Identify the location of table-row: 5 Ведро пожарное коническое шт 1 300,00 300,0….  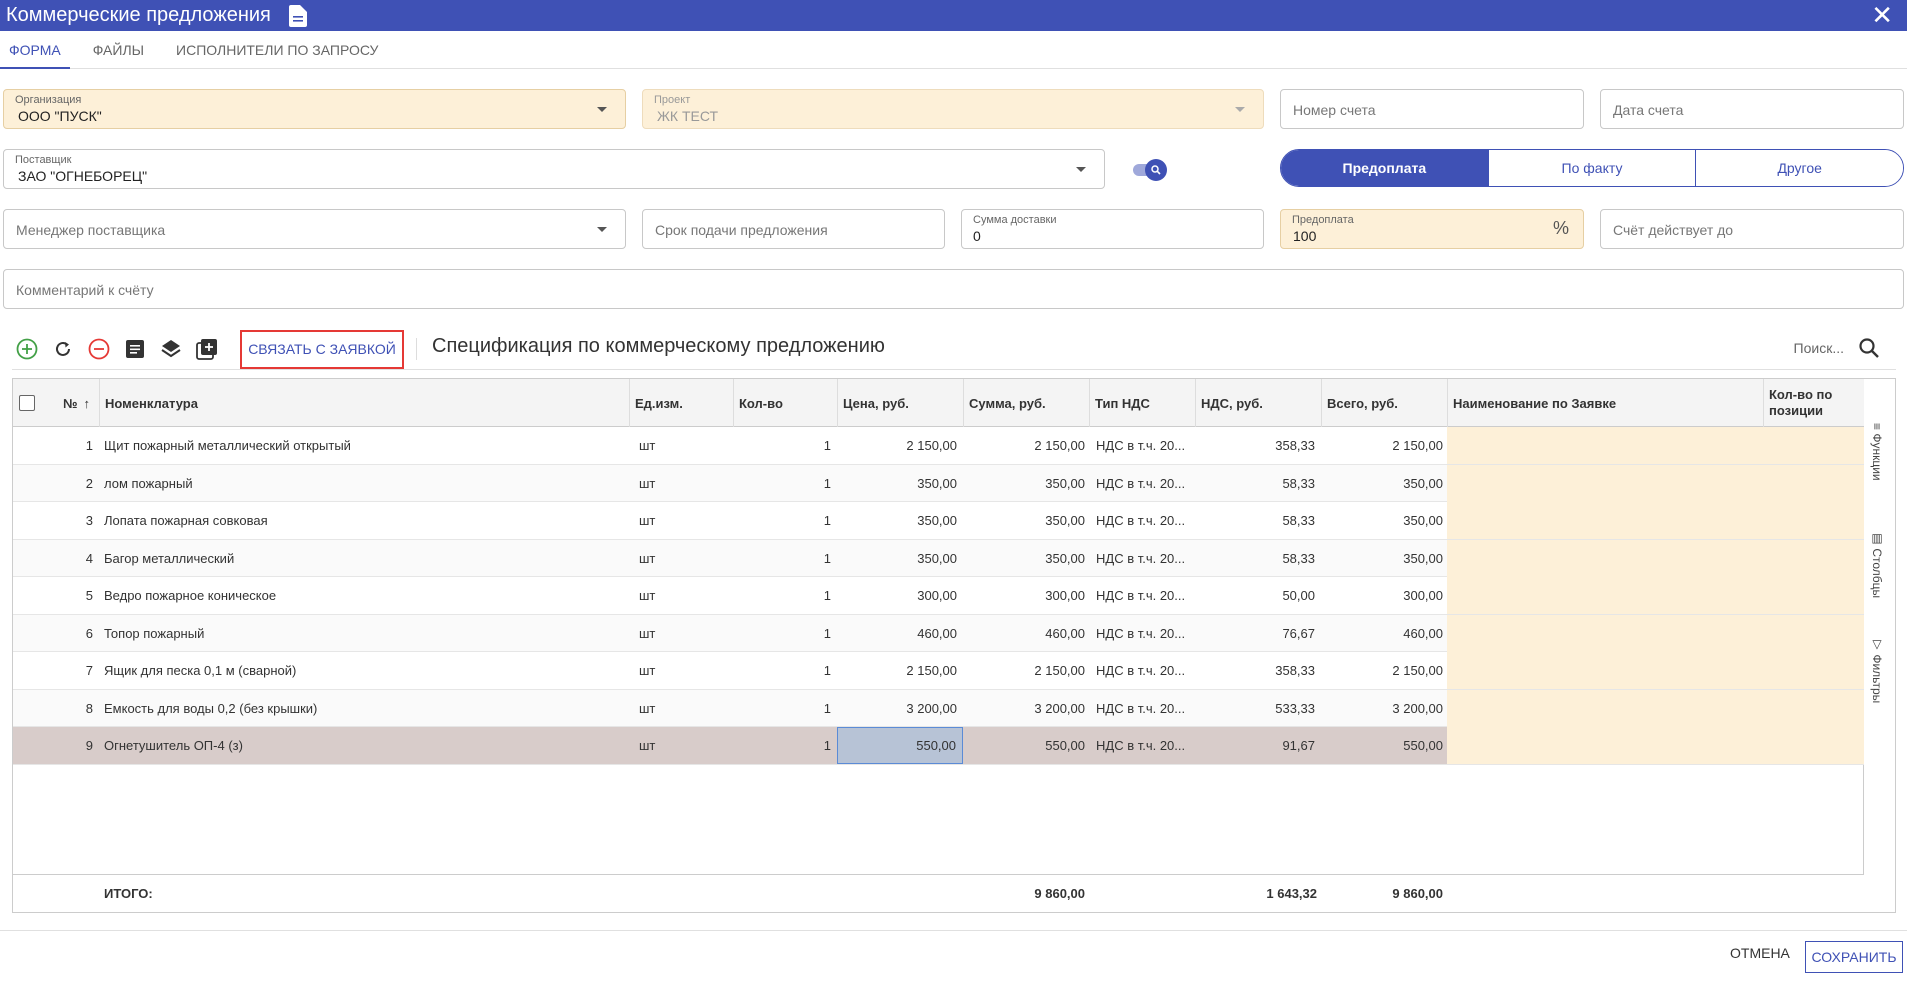
(939, 596).